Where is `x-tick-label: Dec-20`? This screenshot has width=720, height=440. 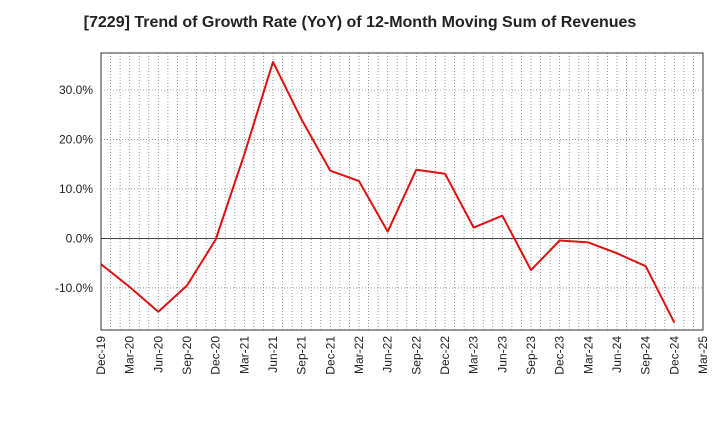
x-tick-label: Dec-20 is located at coordinates (216, 355).